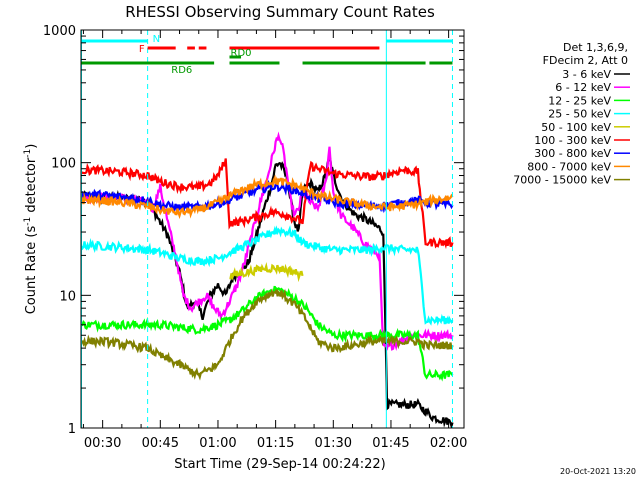 This screenshot has height=480, width=640. What do you see at coordinates (569, 166) in the screenshot?
I see `legend-label-7: 800 - 7000 keV` at bounding box center [569, 166].